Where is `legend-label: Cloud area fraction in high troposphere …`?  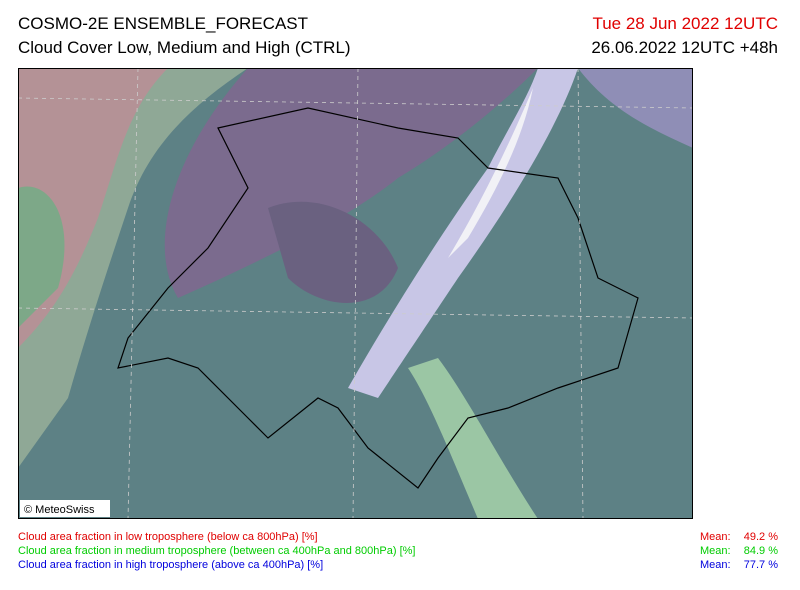 legend-label: Cloud area fraction in high troposphere … is located at coordinates (171, 565).